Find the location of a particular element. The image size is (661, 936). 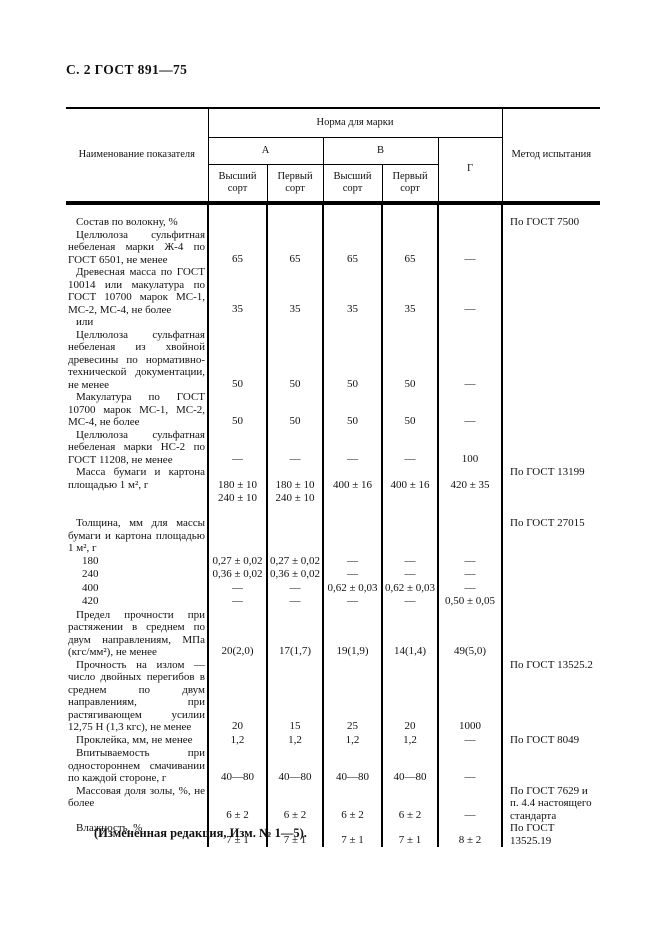

table-header-row: А В Г is located at coordinates (333, 169).